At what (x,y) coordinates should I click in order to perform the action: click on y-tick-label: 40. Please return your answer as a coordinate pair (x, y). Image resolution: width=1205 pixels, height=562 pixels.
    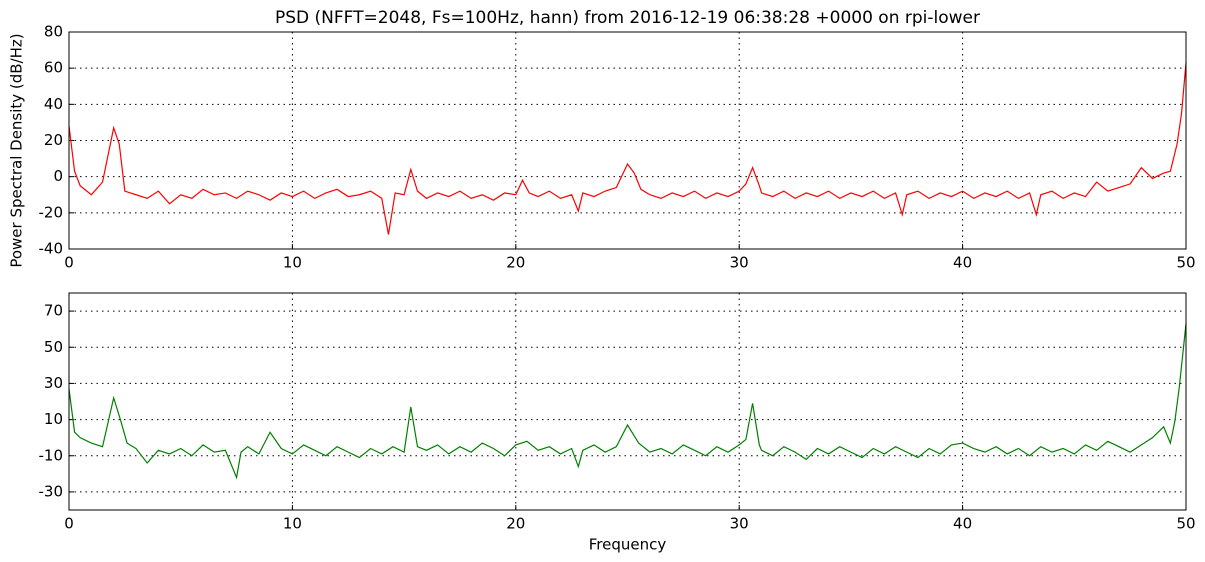
    Looking at the image, I should click on (53, 104).